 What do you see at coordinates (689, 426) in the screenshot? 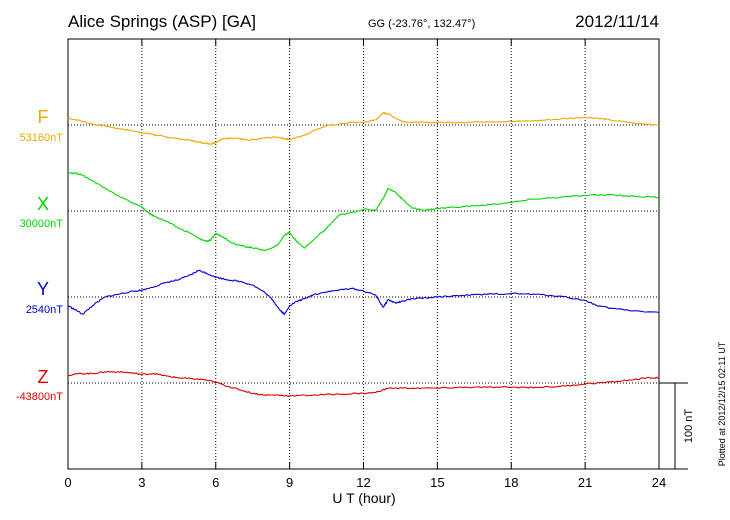
I see `scale-bar-label: 100 nT` at bounding box center [689, 426].